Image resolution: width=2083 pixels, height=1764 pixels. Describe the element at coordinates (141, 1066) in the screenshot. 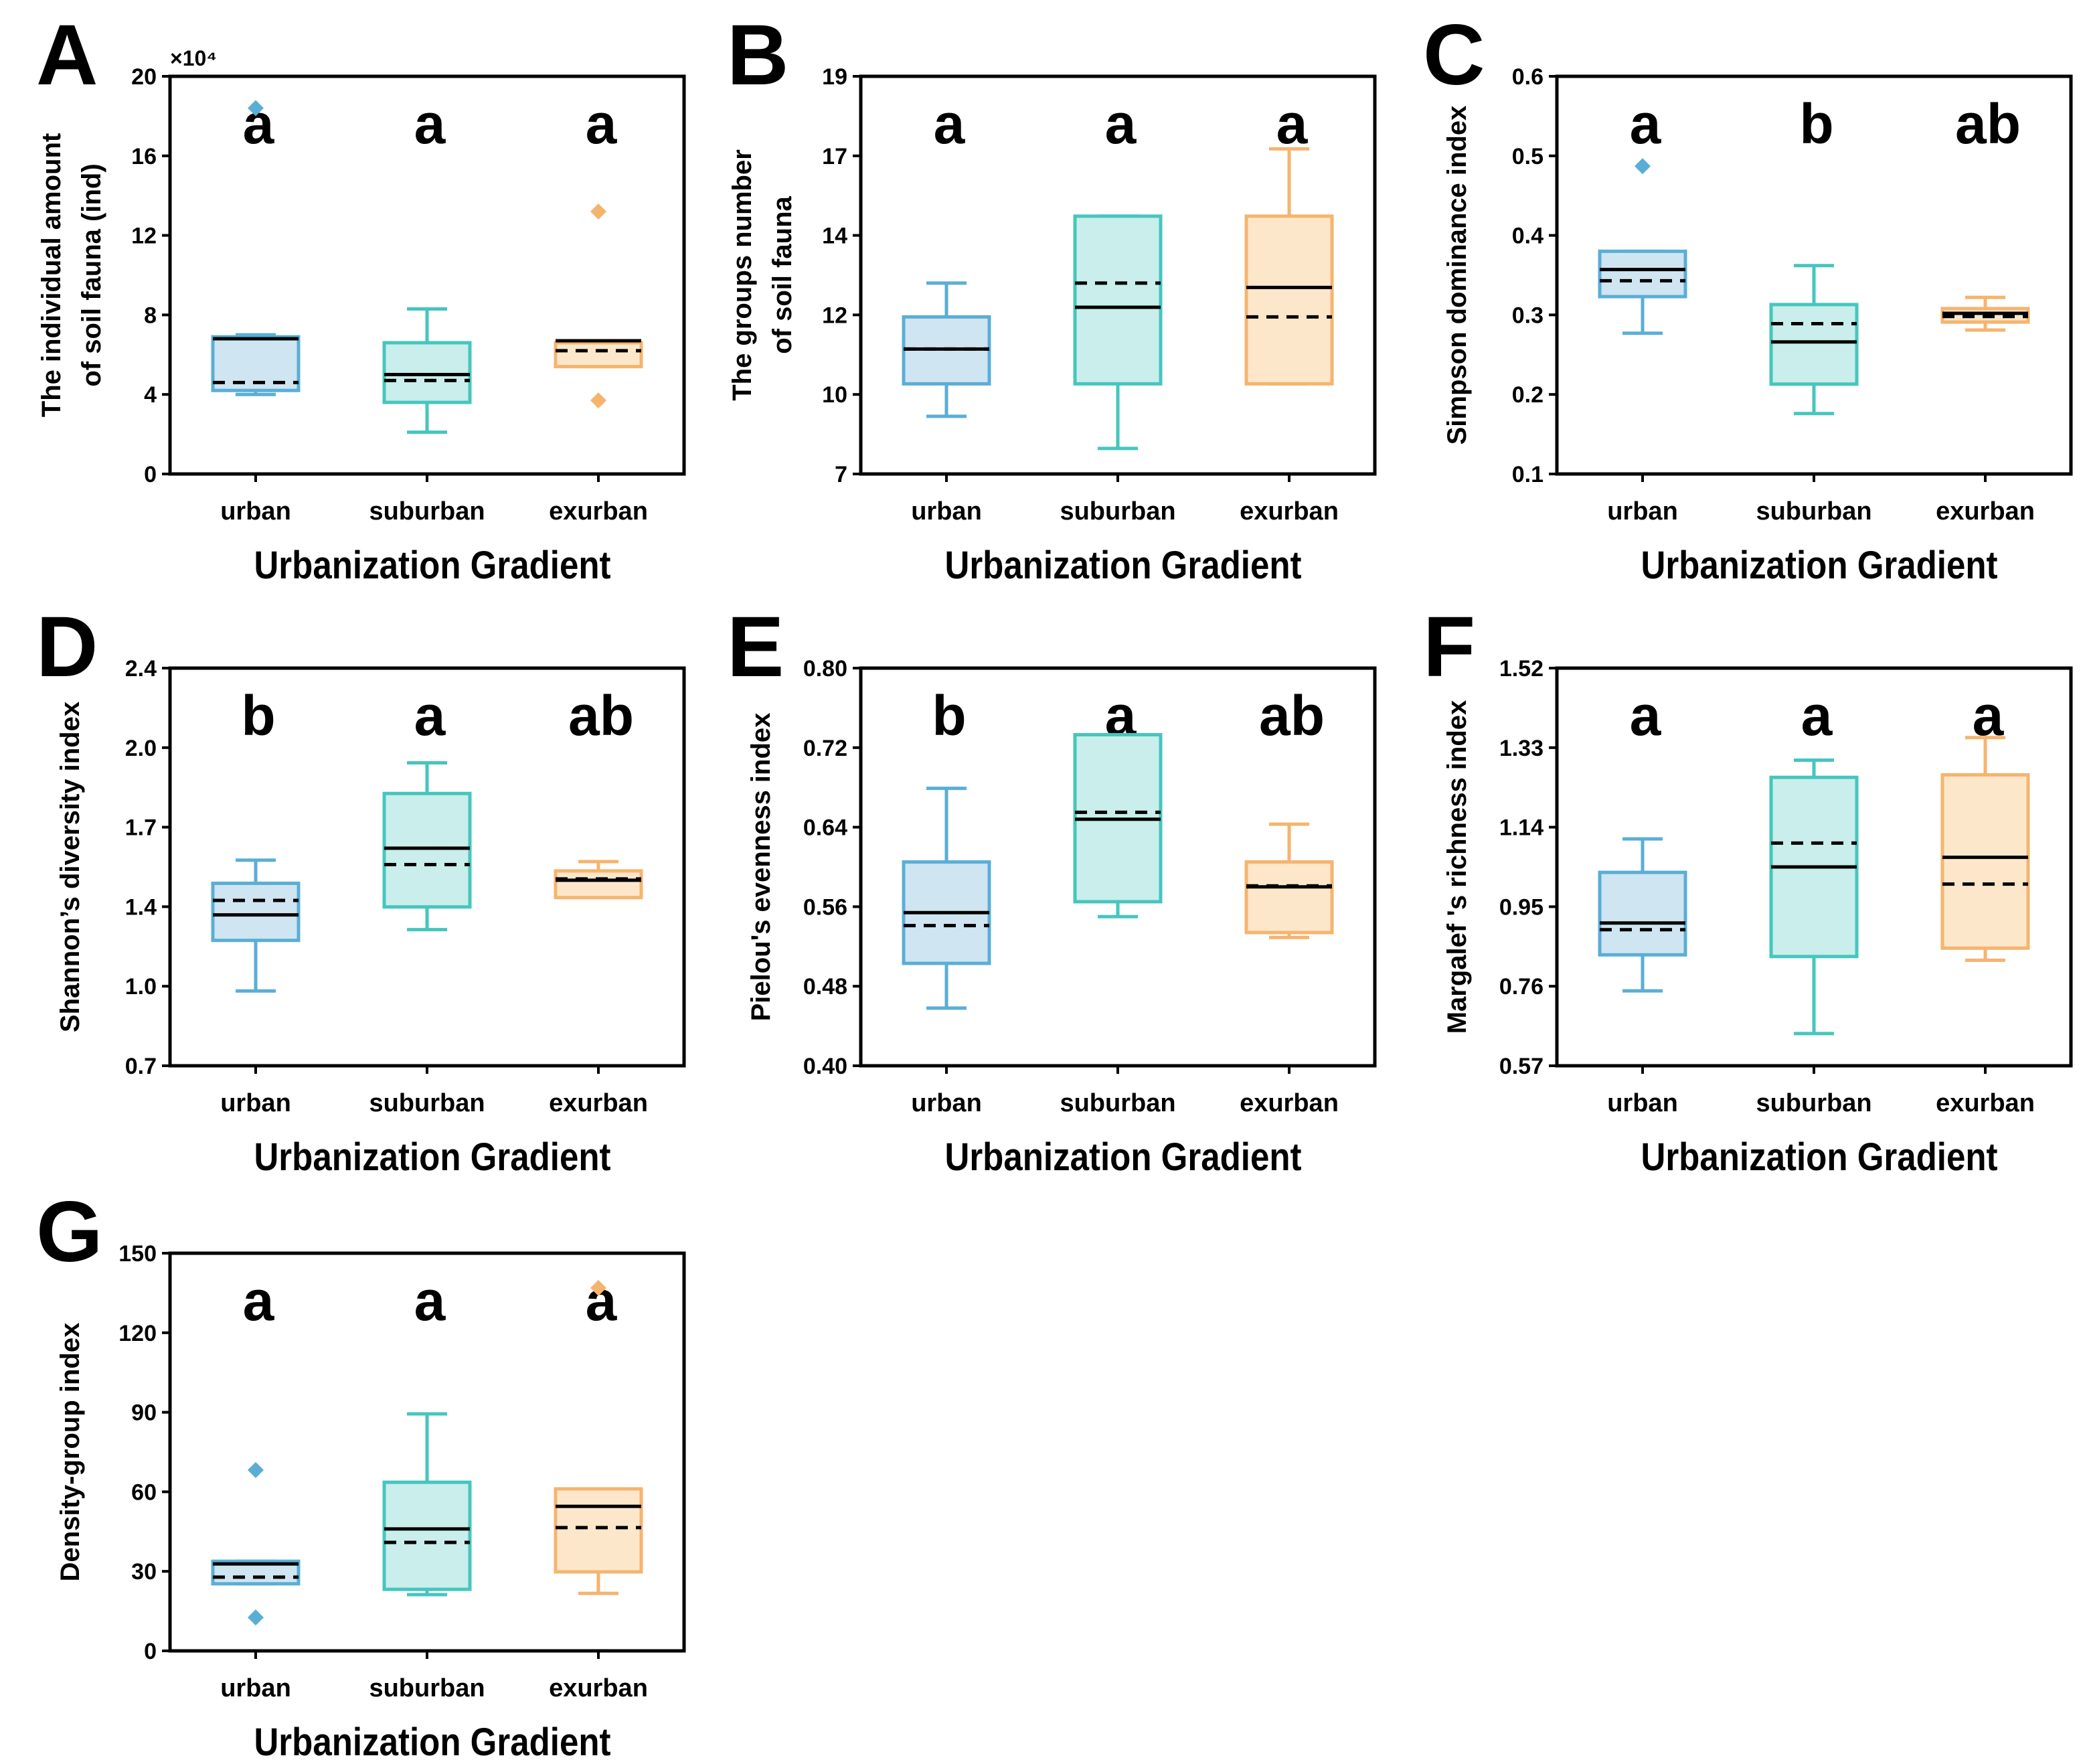

I see `y-tick-label: 0.7` at that location.